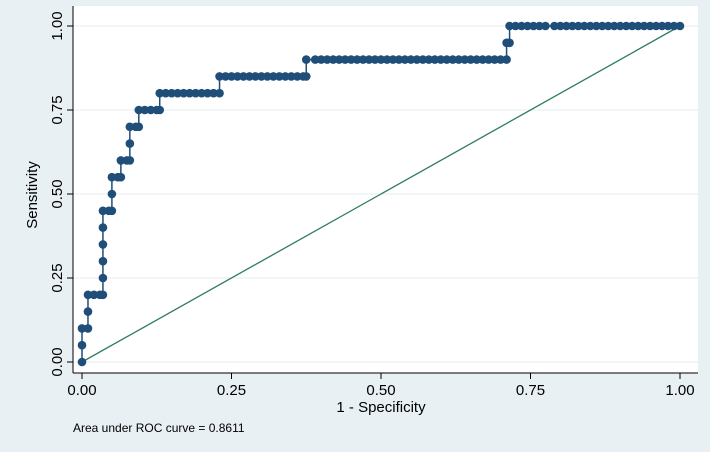  I want to click on x-tick-label: 0.25, so click(231, 390).